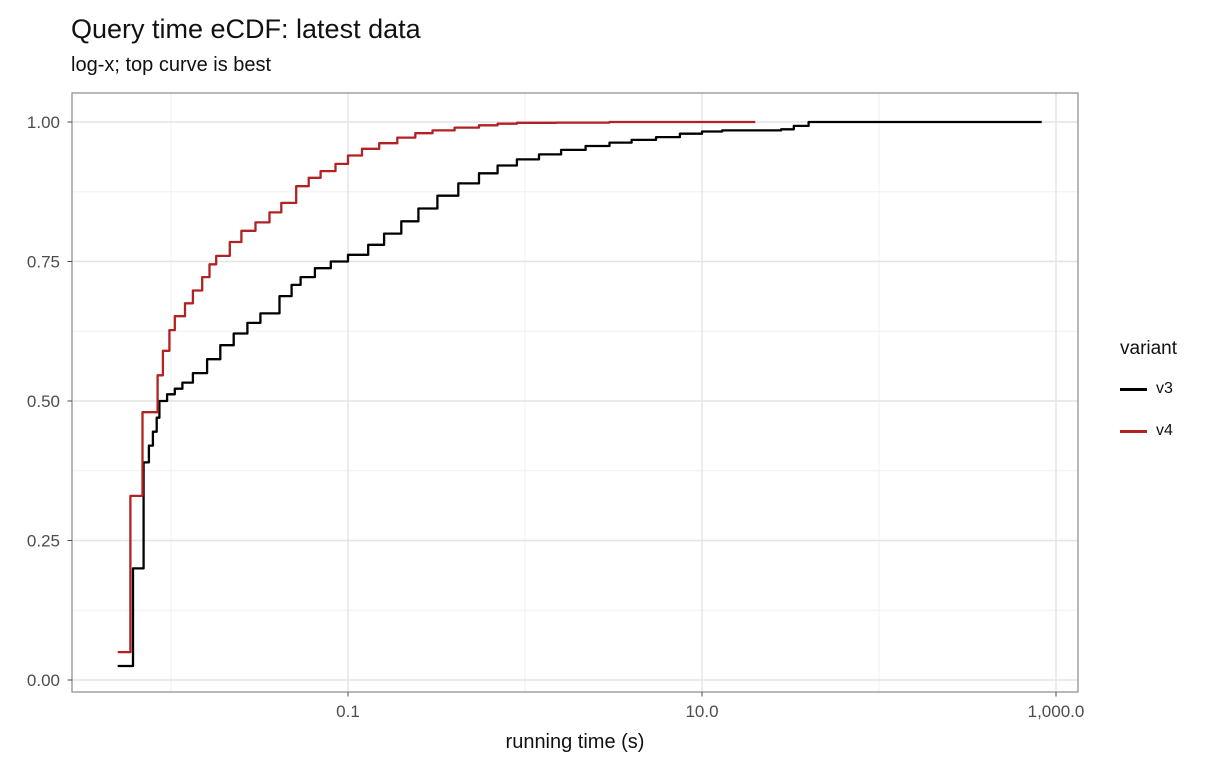 This screenshot has height=774, width=1215. Describe the element at coordinates (43, 401) in the screenshot. I see `y-tick-label: 0.50` at that location.